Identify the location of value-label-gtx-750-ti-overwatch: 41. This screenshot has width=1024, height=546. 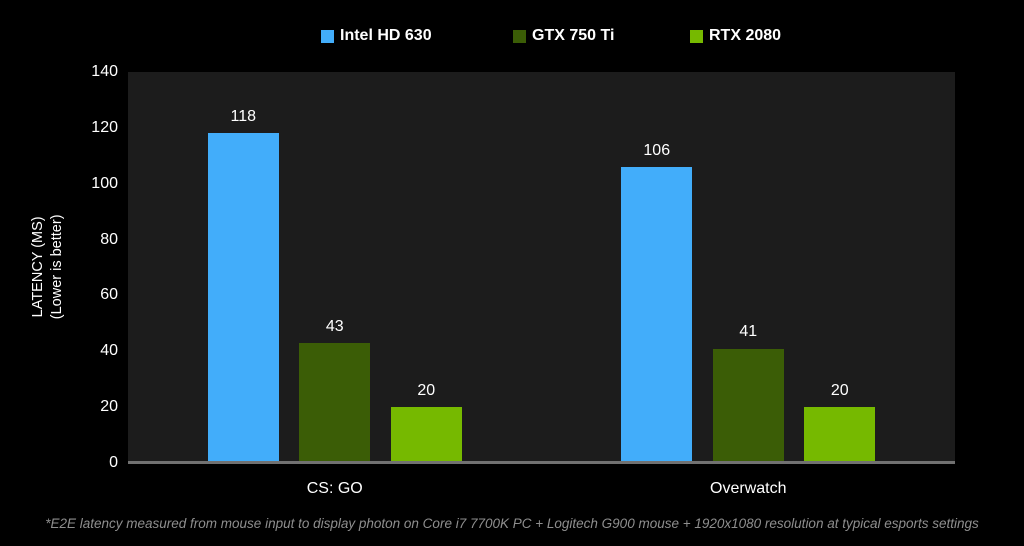
(748, 332).